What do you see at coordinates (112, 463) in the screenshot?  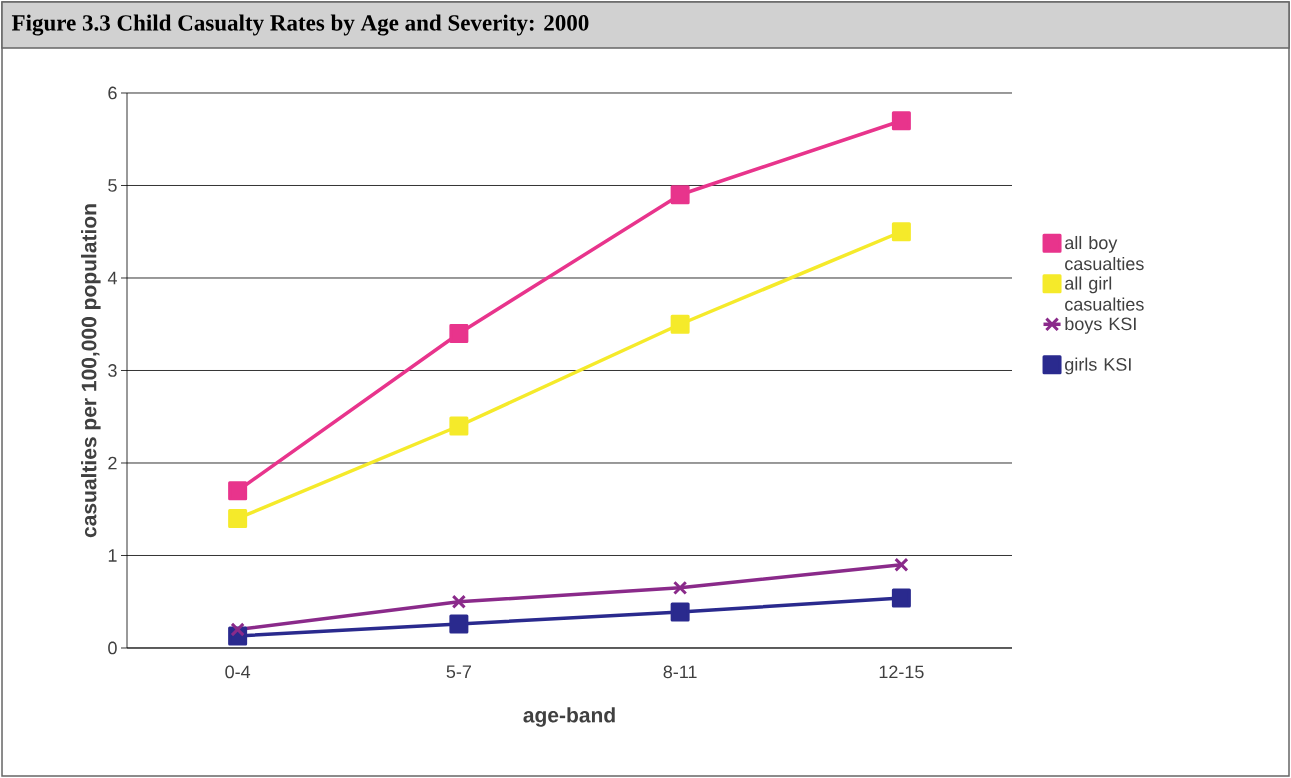 I see `y-tick-label: 2` at bounding box center [112, 463].